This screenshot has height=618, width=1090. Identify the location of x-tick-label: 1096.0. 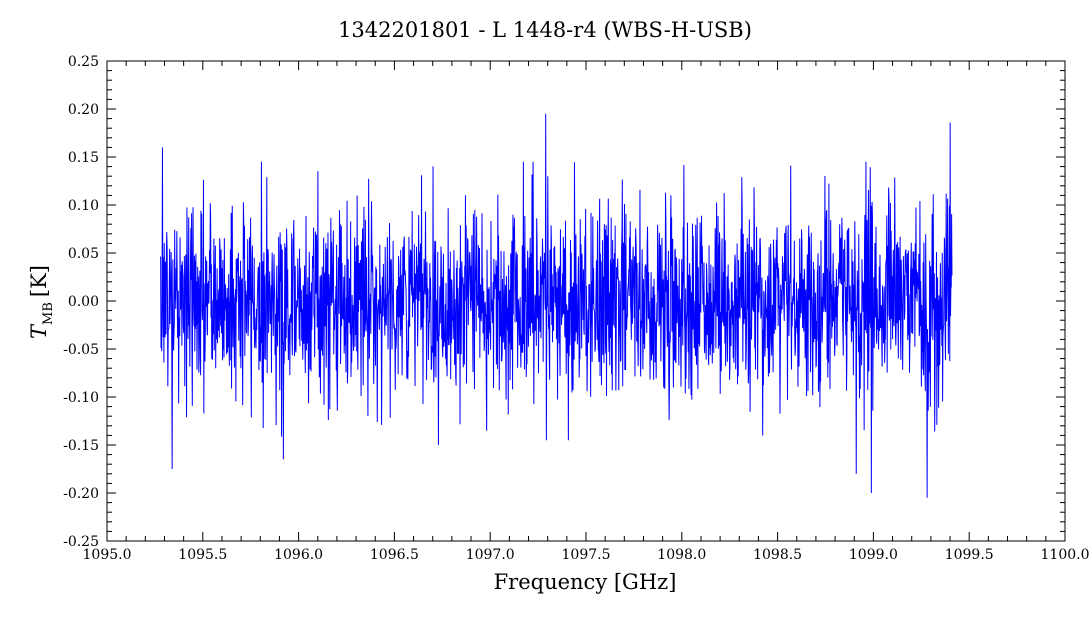
(298, 555).